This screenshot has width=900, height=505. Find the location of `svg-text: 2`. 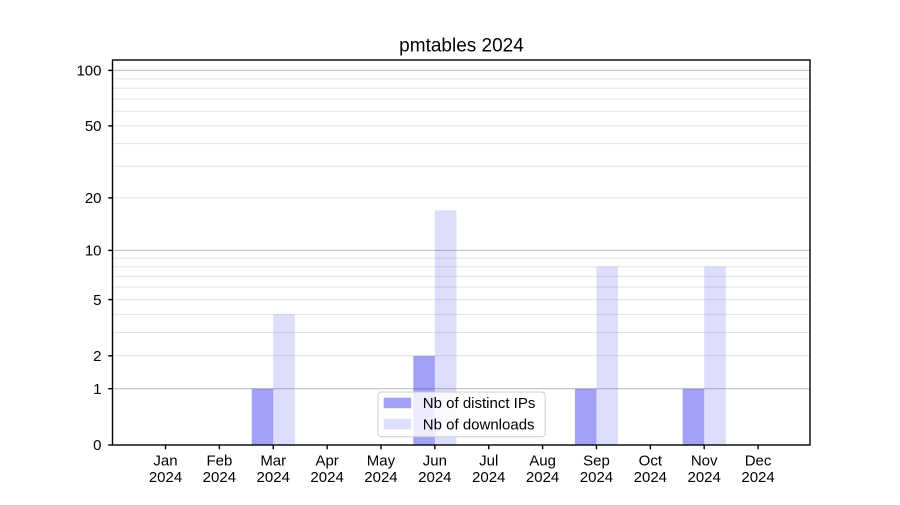

svg-text: 2 is located at coordinates (97, 356).